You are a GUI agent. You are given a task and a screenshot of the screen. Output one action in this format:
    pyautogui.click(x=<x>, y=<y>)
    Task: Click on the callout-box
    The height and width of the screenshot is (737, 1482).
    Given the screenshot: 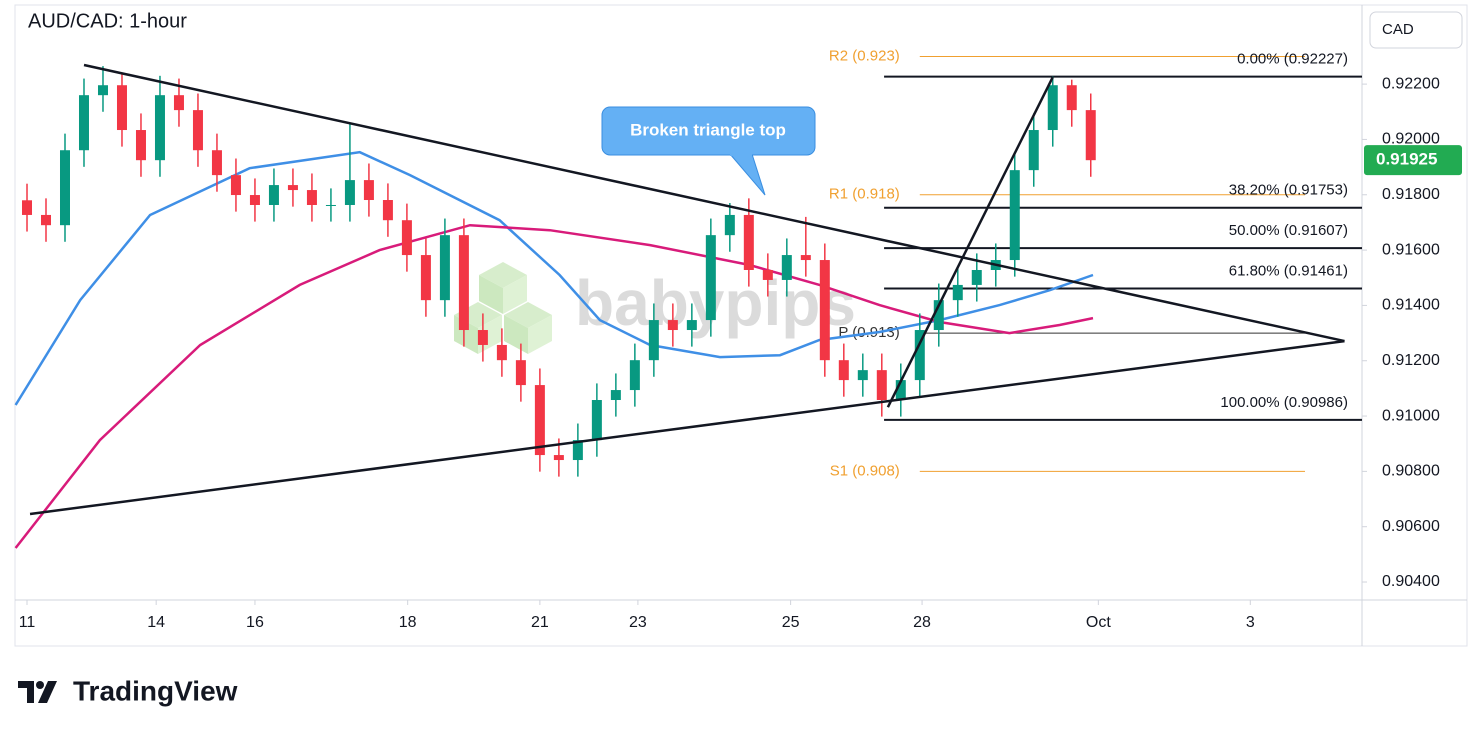 What is the action you would take?
    pyautogui.click(x=708, y=131)
    